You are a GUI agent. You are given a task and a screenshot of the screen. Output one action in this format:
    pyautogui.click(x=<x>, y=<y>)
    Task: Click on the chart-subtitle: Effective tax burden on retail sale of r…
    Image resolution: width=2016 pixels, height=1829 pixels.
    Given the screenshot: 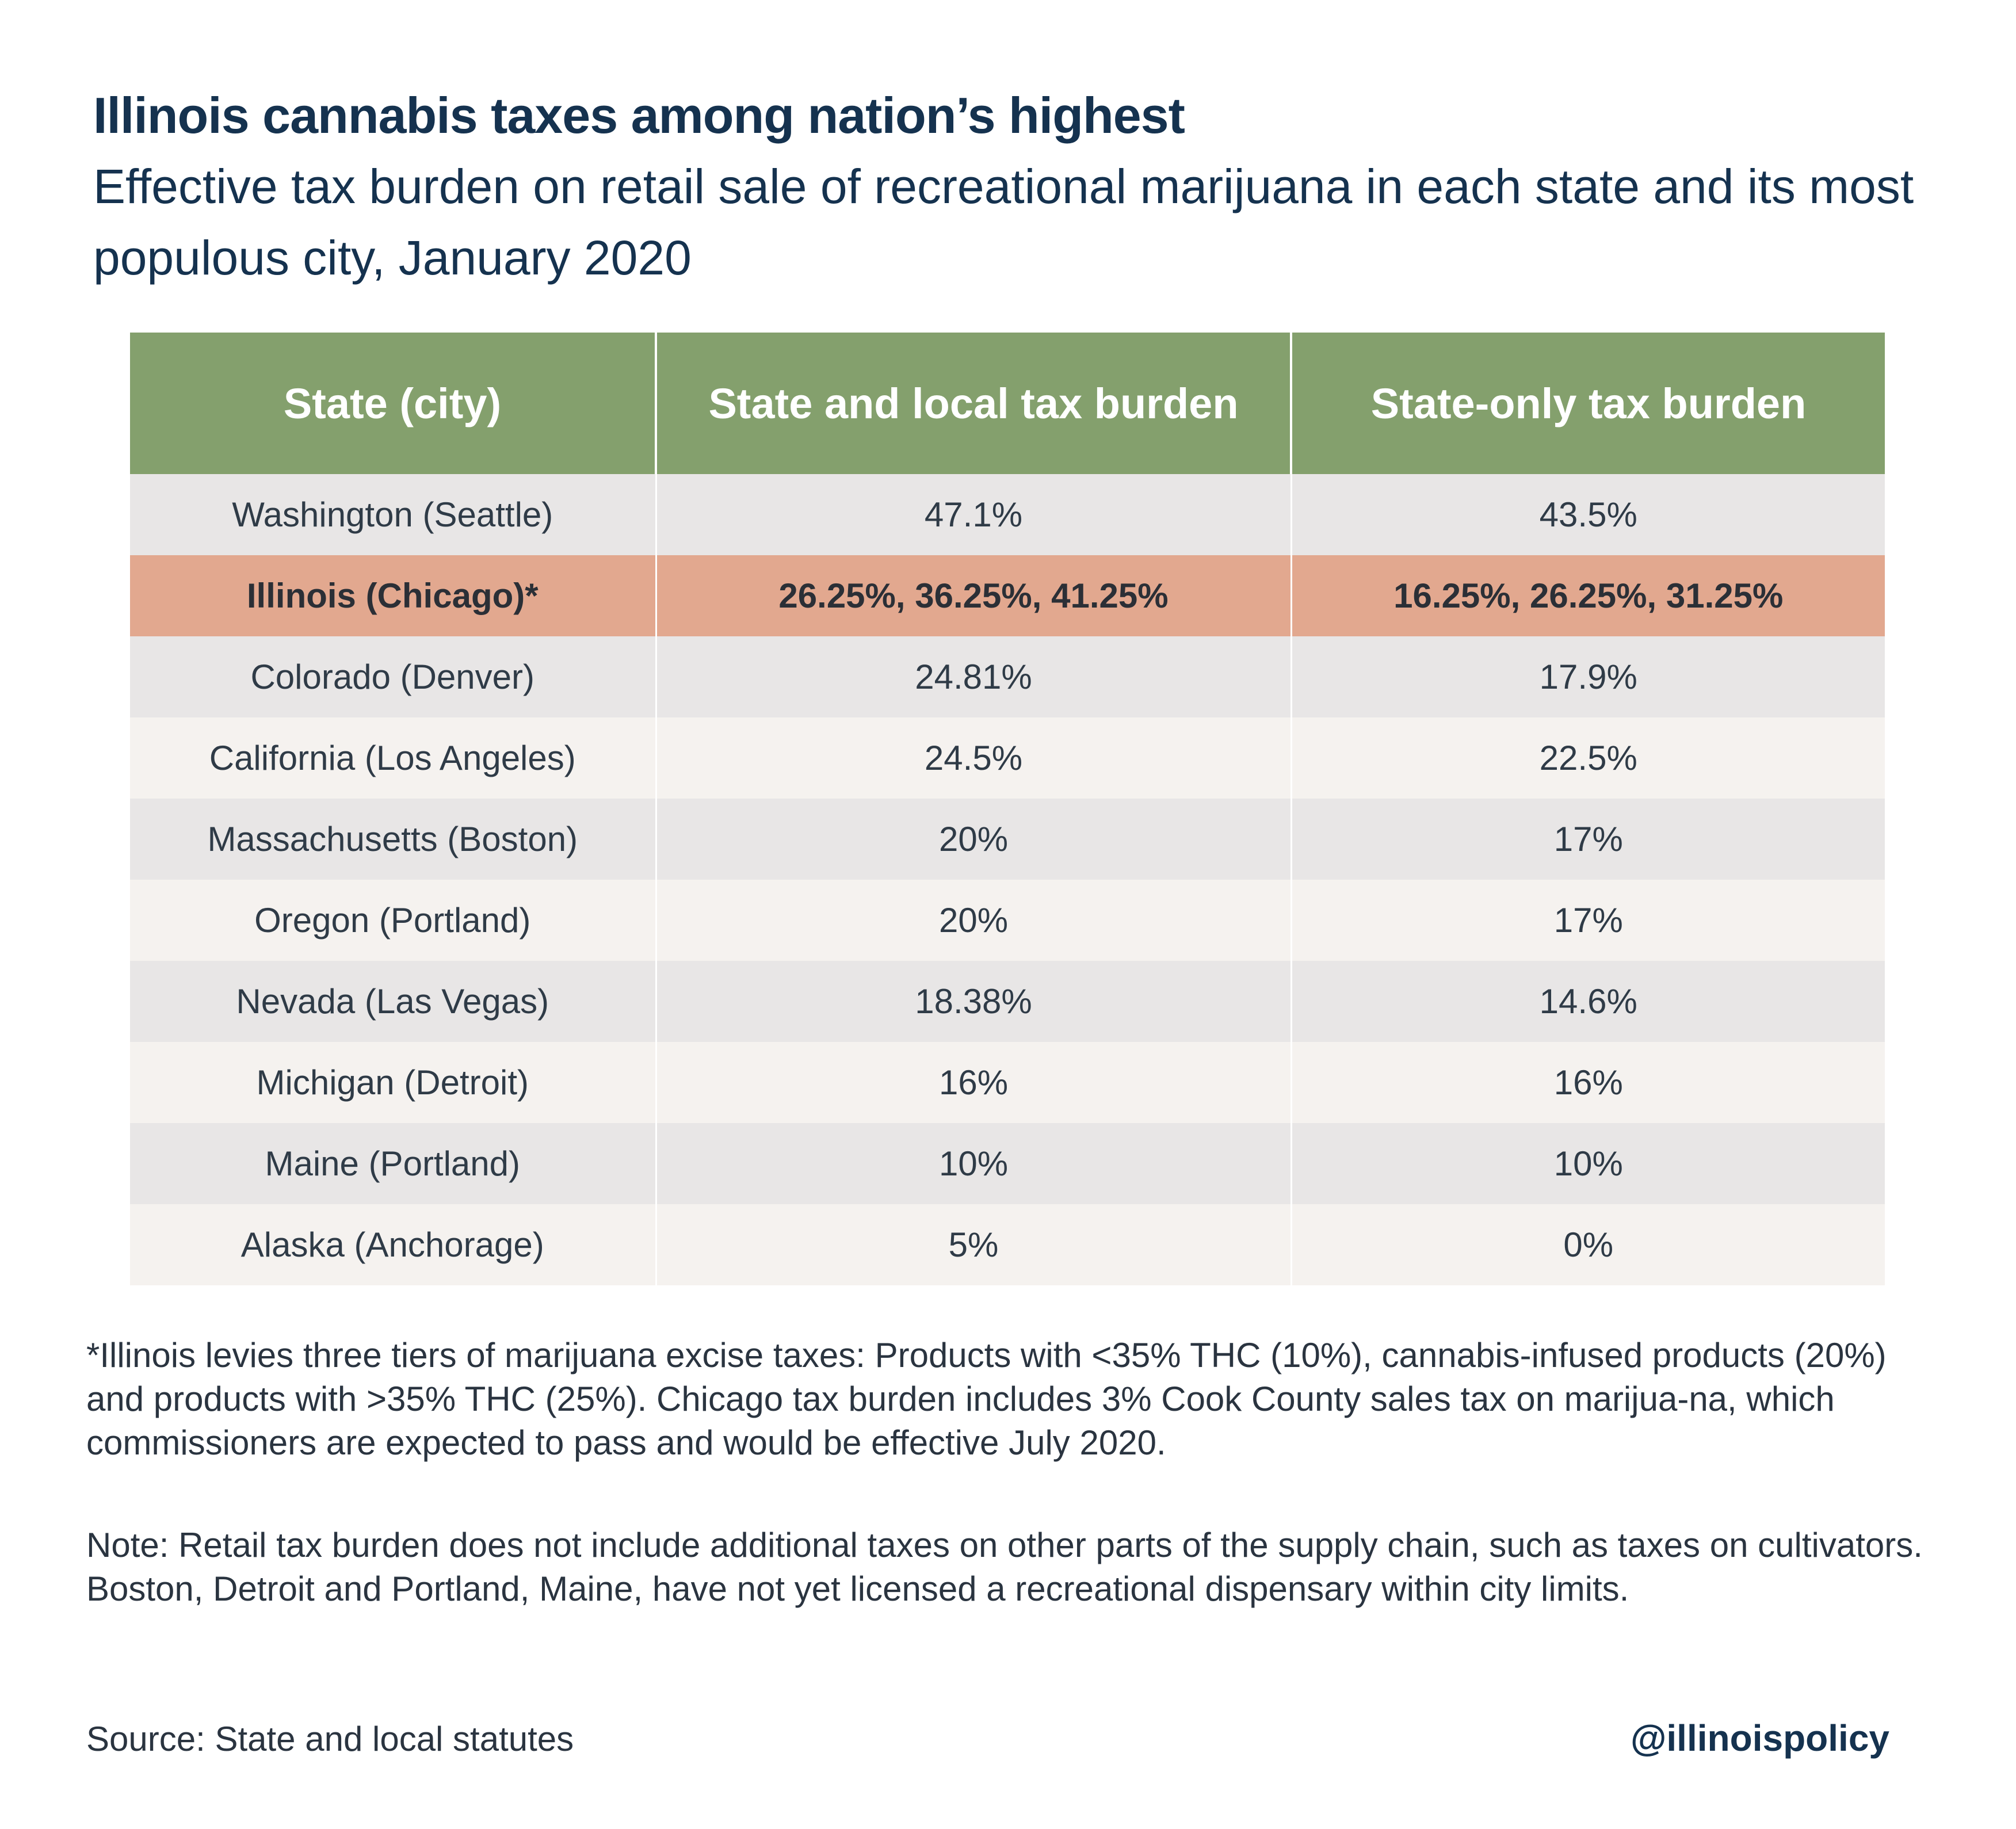 What is the action you would take?
    pyautogui.click(x=1003, y=222)
    